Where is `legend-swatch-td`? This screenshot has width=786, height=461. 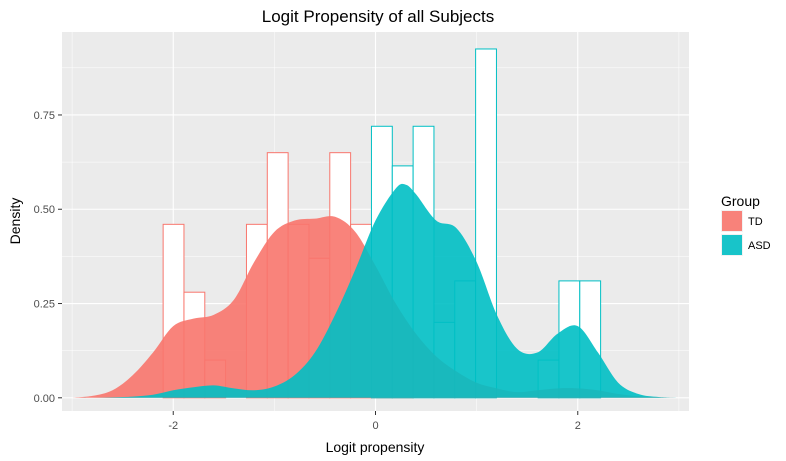 legend-swatch-td is located at coordinates (732, 221).